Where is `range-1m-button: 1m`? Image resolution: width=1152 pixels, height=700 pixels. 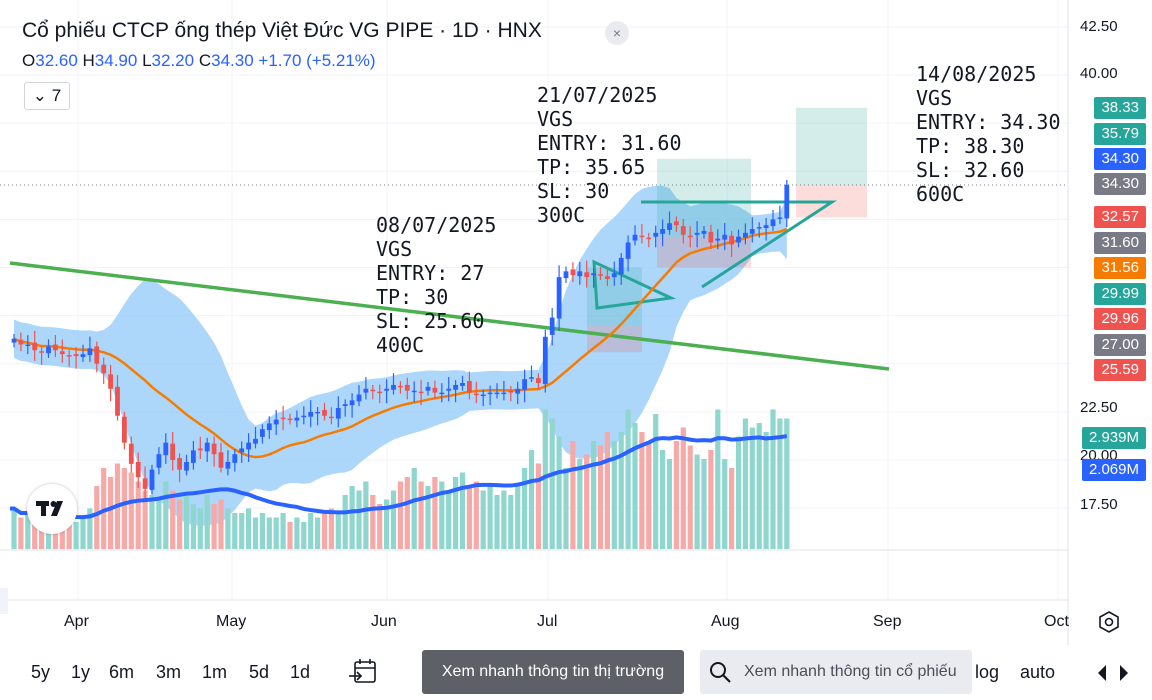 range-1m-button: 1m is located at coordinates (215, 672).